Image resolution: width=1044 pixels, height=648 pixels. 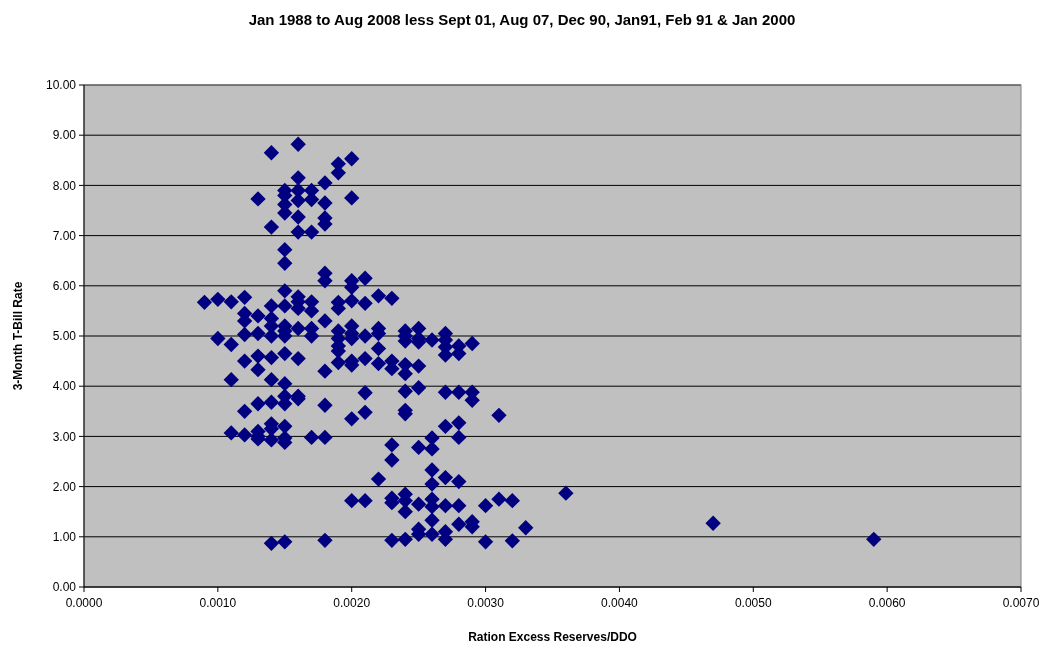 What do you see at coordinates (64, 486) in the screenshot?
I see `y-tick-label: 2.00` at bounding box center [64, 486].